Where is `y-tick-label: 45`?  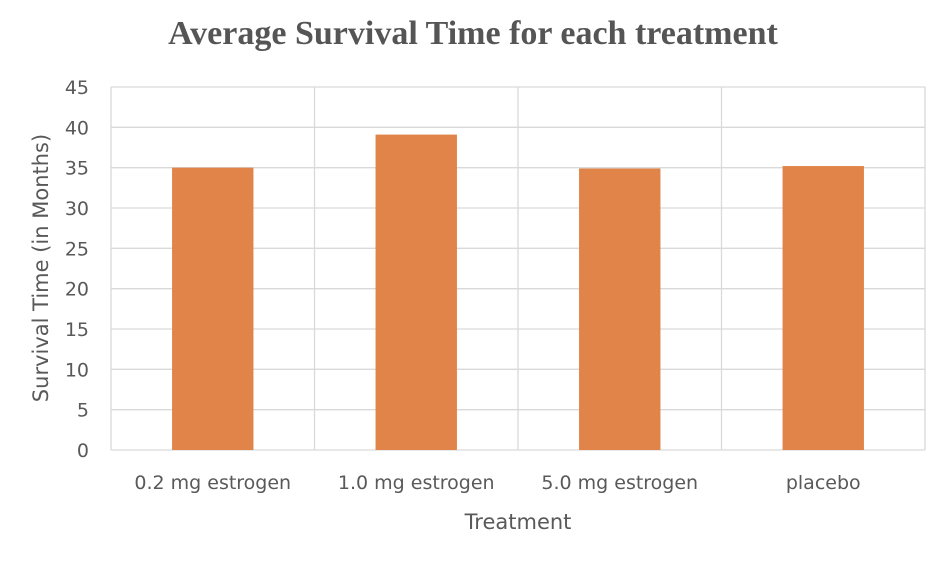
y-tick-label: 45 is located at coordinates (77, 88).